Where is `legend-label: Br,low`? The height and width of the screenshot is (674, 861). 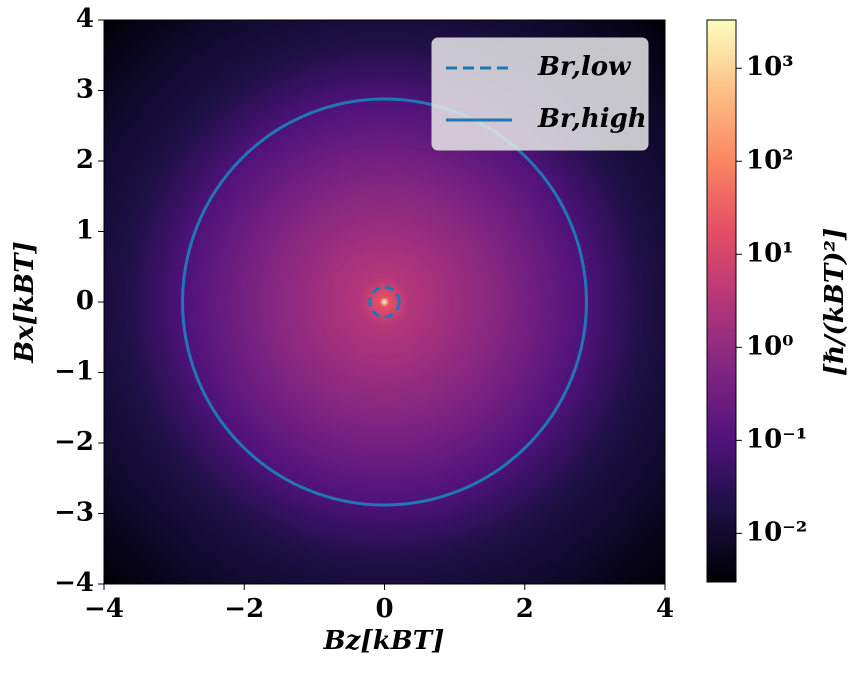
legend-label: Br,low is located at coordinates (584, 67).